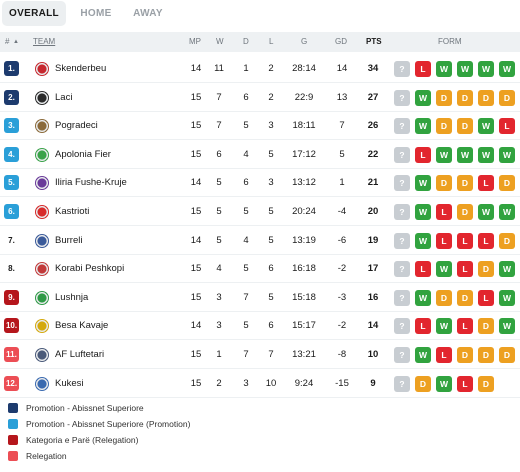  What do you see at coordinates (220, 41) in the screenshot?
I see `header-w: W` at bounding box center [220, 41].